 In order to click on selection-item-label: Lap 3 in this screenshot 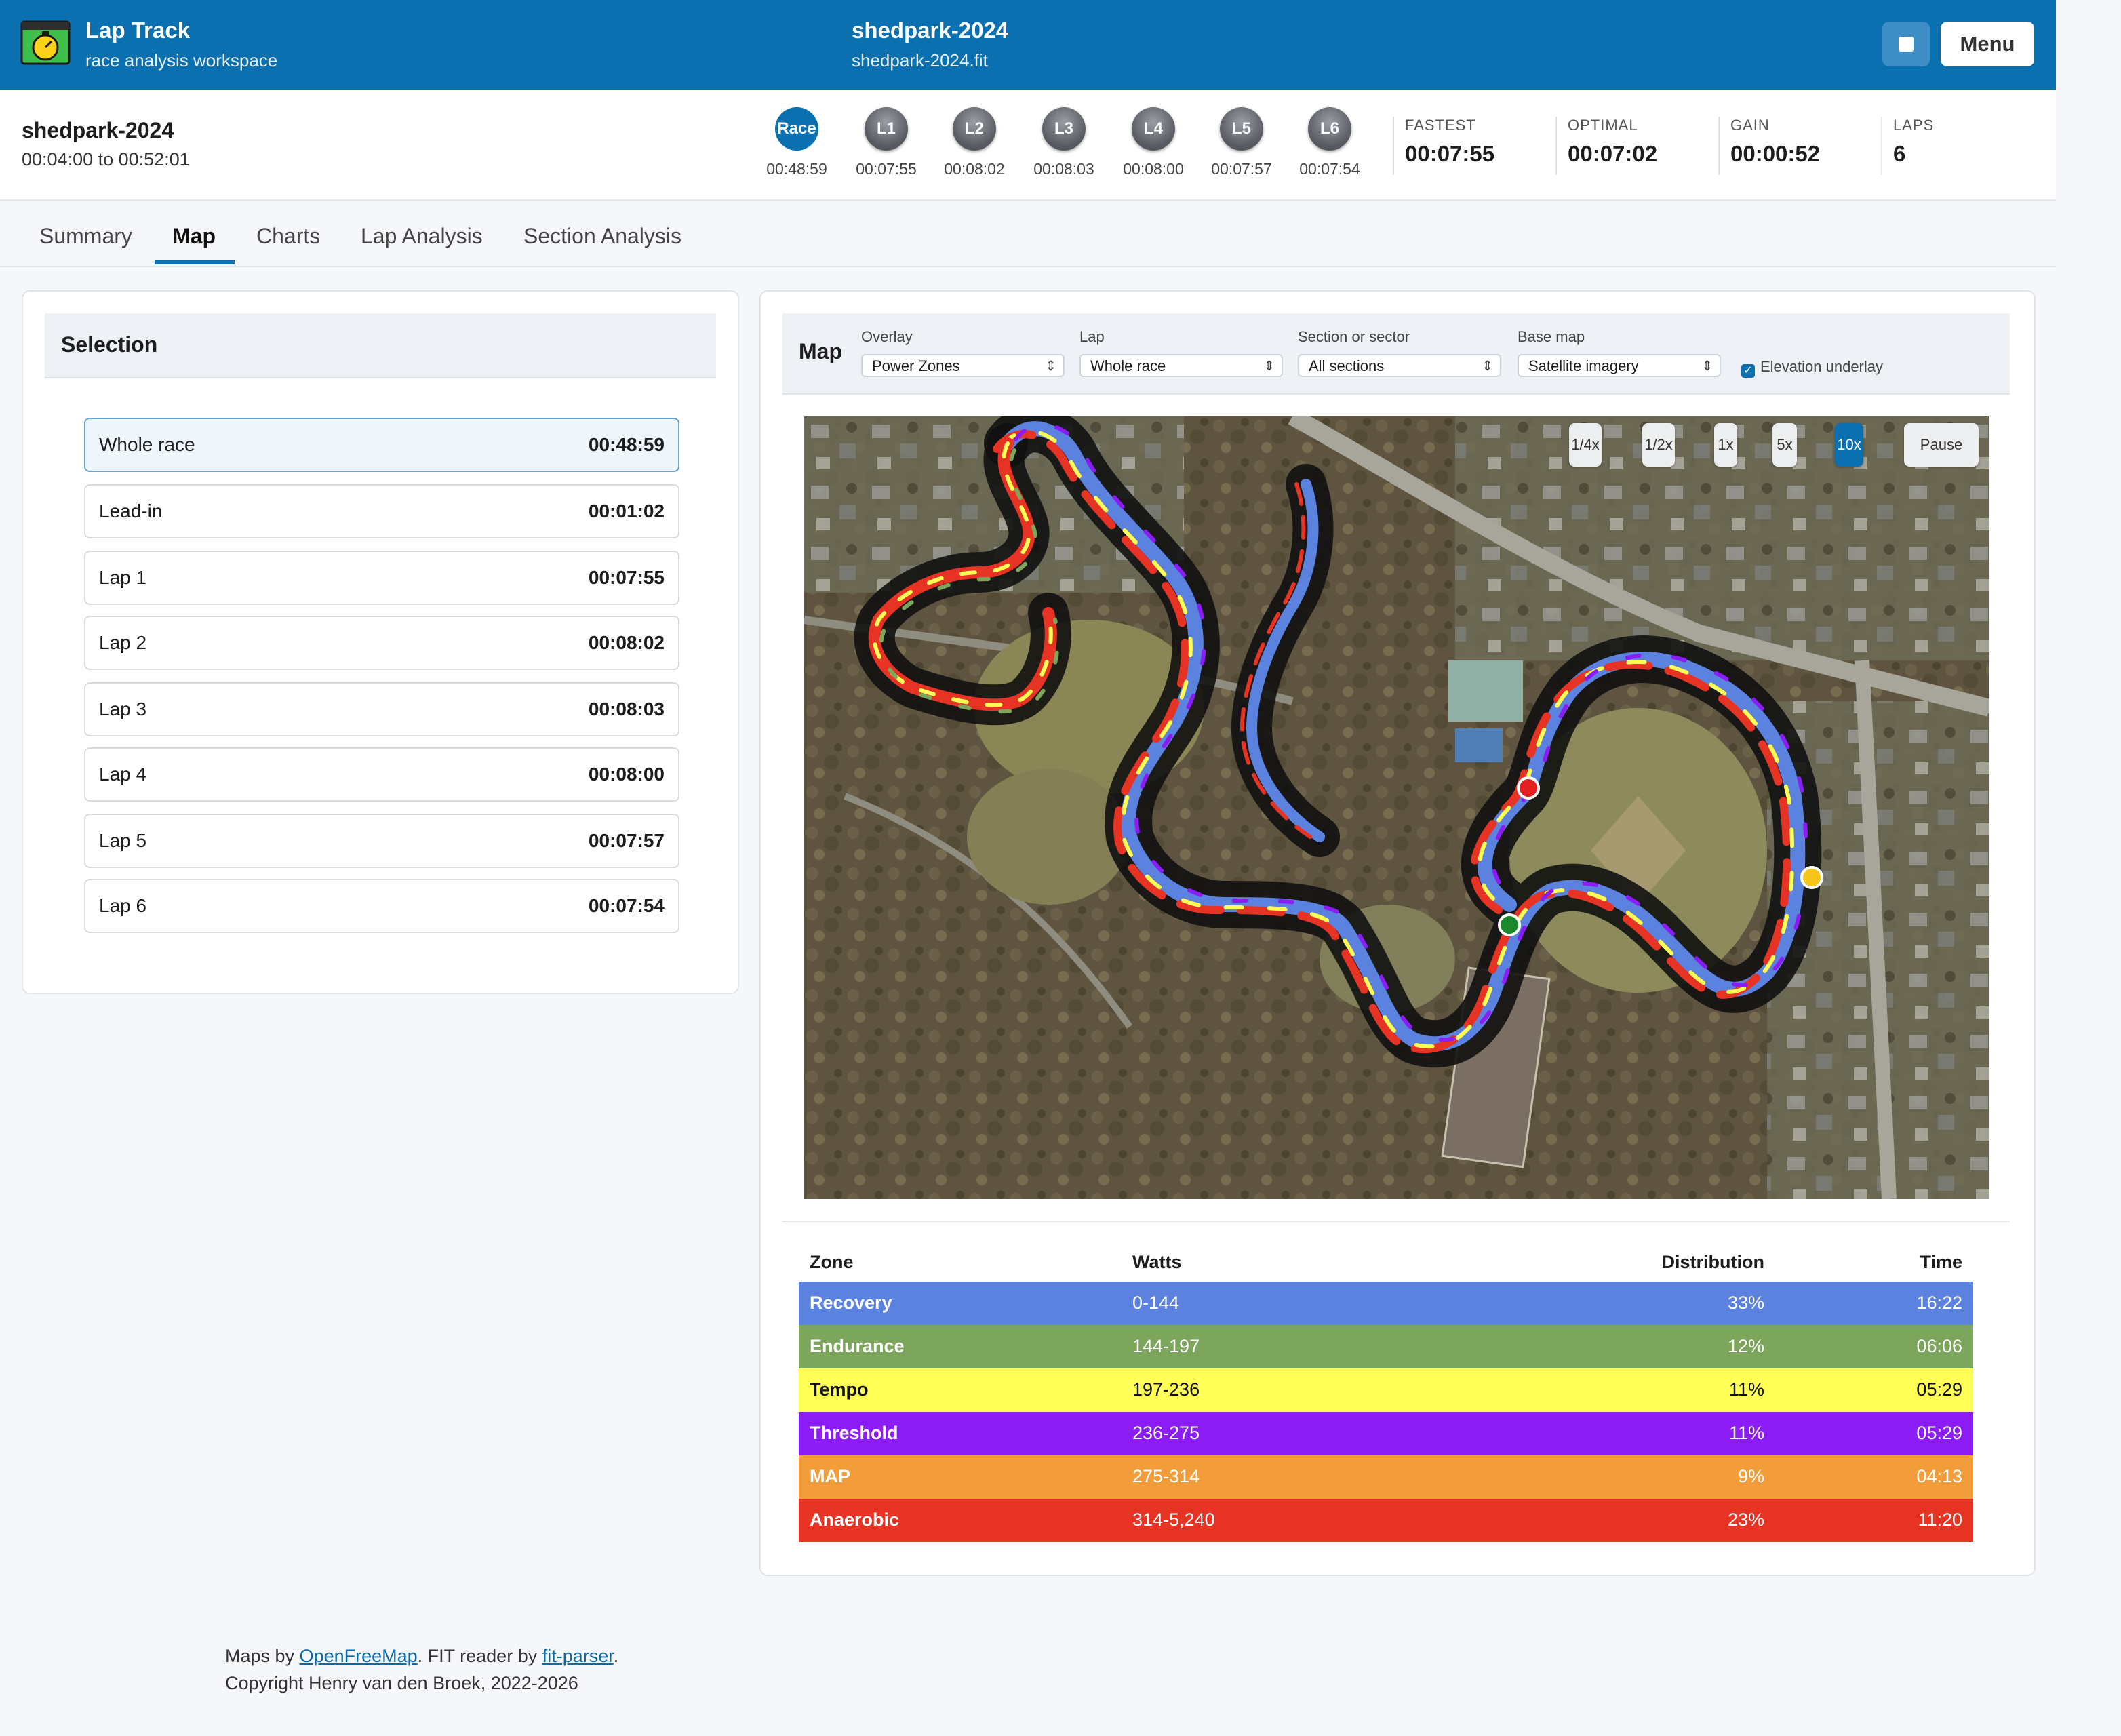, I will do `click(123, 708)`.